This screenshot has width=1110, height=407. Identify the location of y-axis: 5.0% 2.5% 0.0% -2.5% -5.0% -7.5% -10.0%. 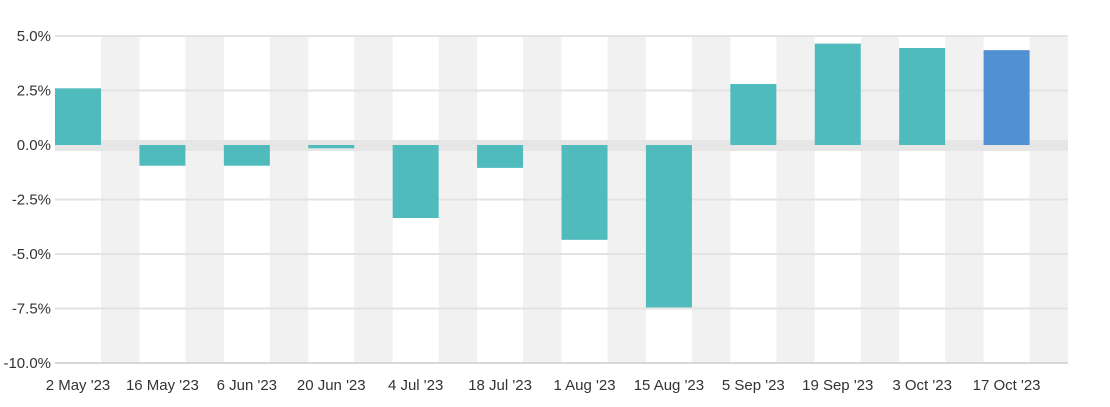
(27, 200).